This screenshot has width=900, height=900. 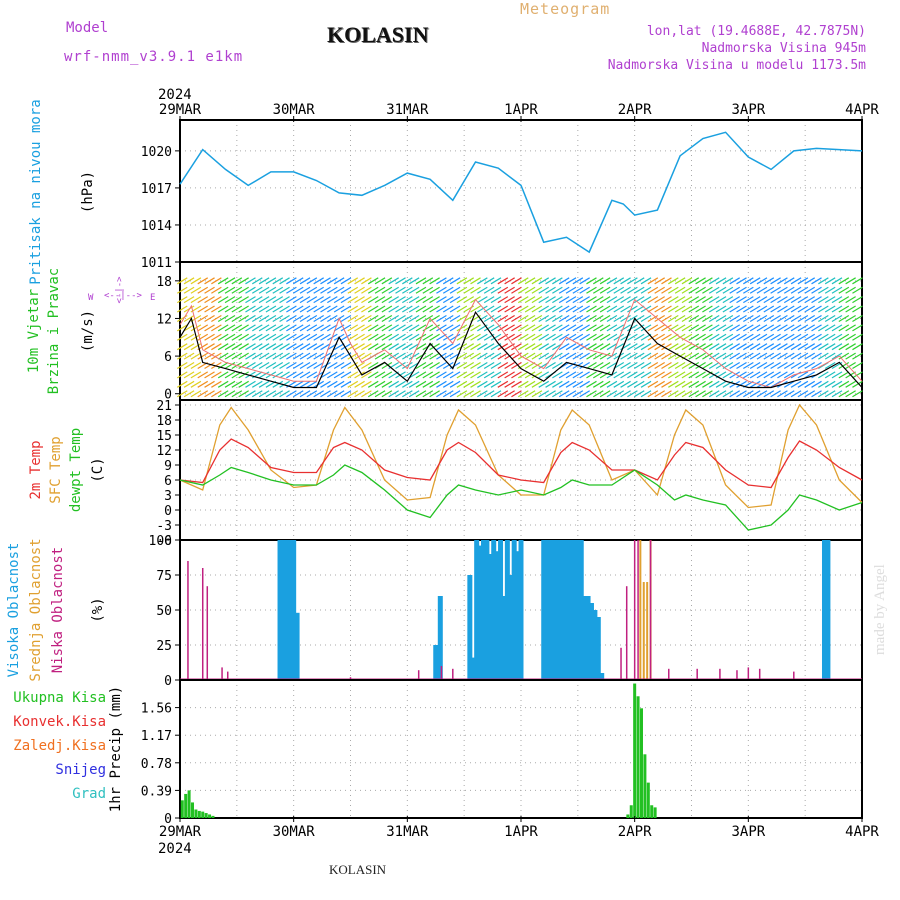 I want to click on y-tick-label: 6, so click(x=168, y=357).